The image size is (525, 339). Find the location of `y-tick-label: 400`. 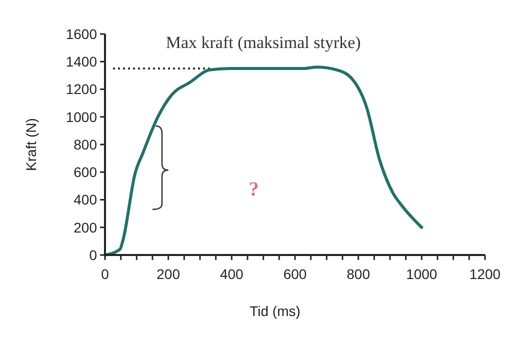

y-tick-label: 400 is located at coordinates (86, 200).